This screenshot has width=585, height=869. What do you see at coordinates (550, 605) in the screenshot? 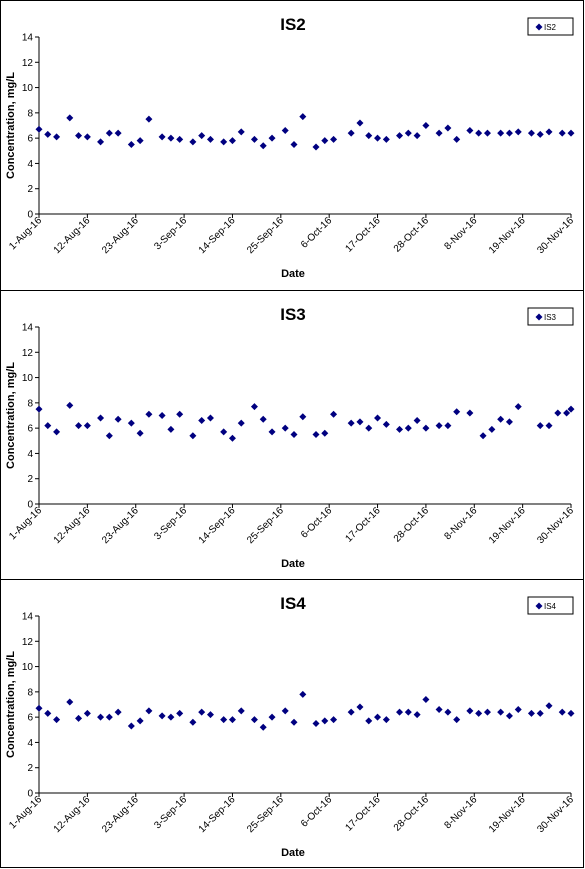
I see `legend-box` at bounding box center [550, 605].